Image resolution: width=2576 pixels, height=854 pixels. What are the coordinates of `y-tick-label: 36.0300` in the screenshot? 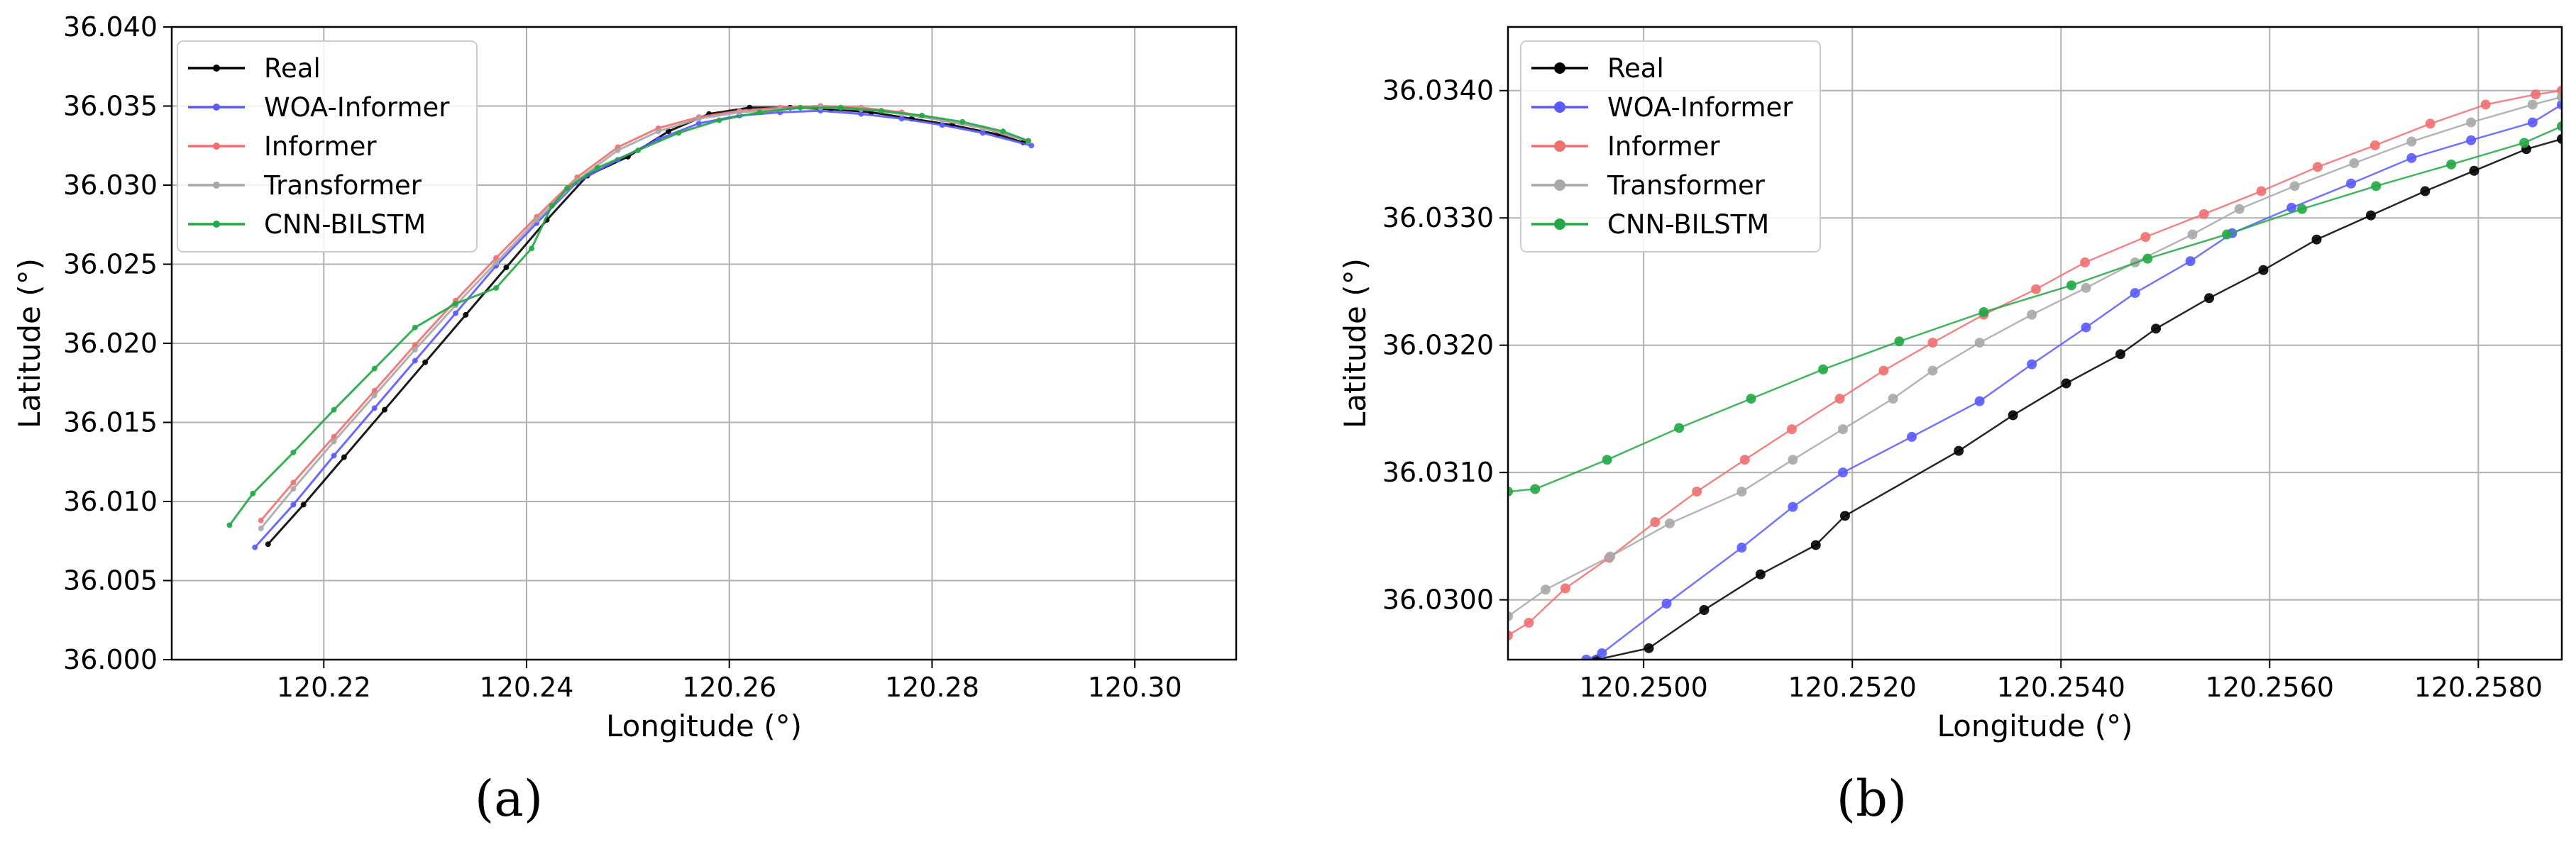 It's located at (1438, 600).